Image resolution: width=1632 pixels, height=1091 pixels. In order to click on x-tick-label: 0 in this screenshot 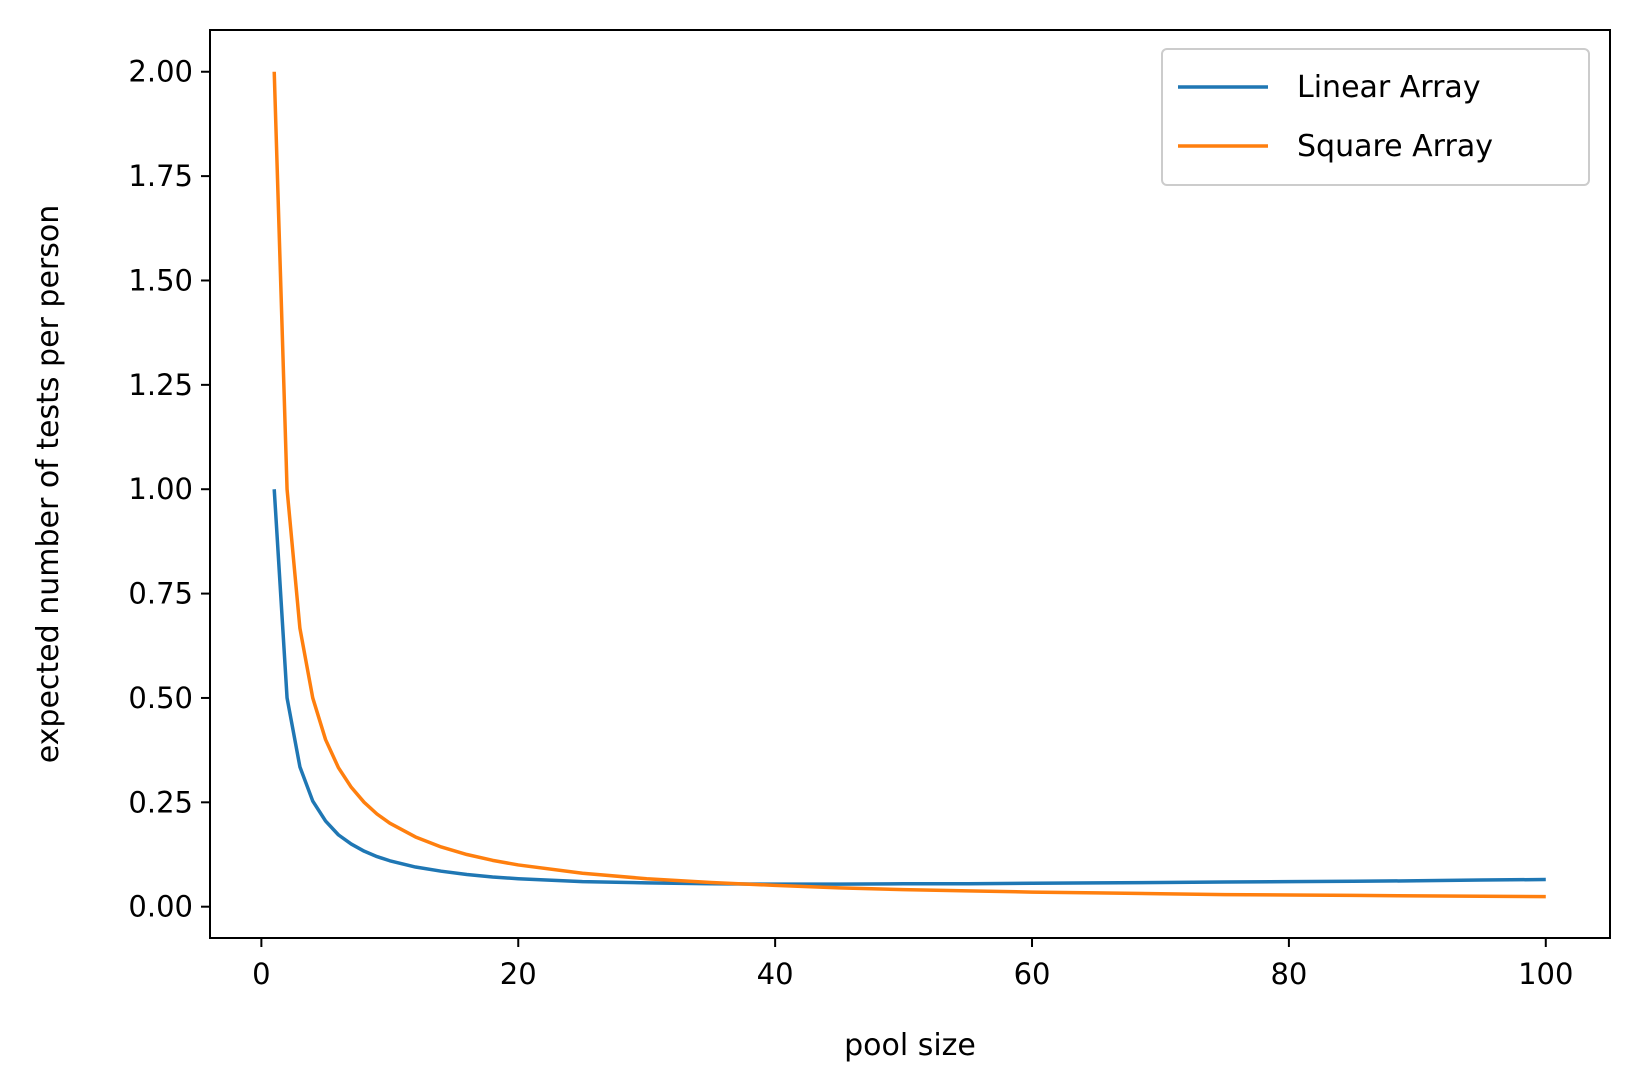, I will do `click(261, 974)`.